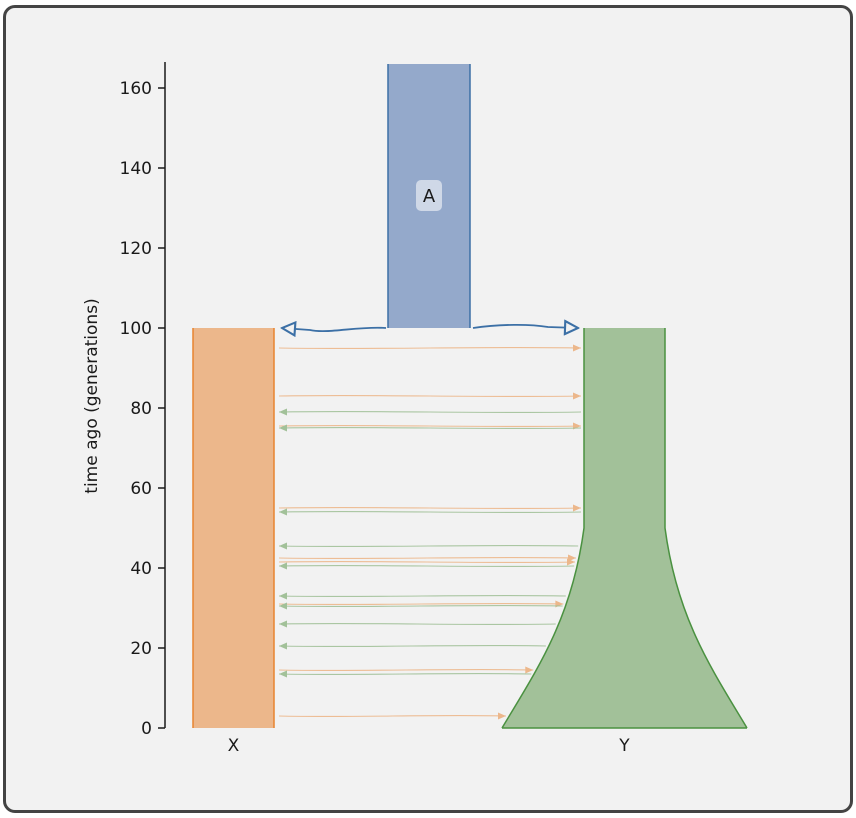 This screenshot has height=818, width=856. Describe the element at coordinates (136, 89) in the screenshot. I see `y-tick-label: 160` at that location.